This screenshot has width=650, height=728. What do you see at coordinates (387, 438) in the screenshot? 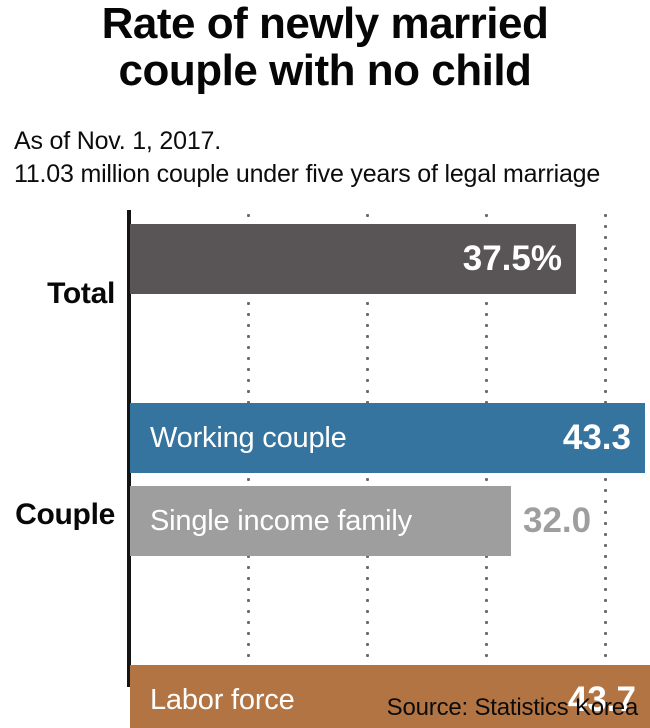
I see `bar-working-couple: Working couple 43.3` at bounding box center [387, 438].